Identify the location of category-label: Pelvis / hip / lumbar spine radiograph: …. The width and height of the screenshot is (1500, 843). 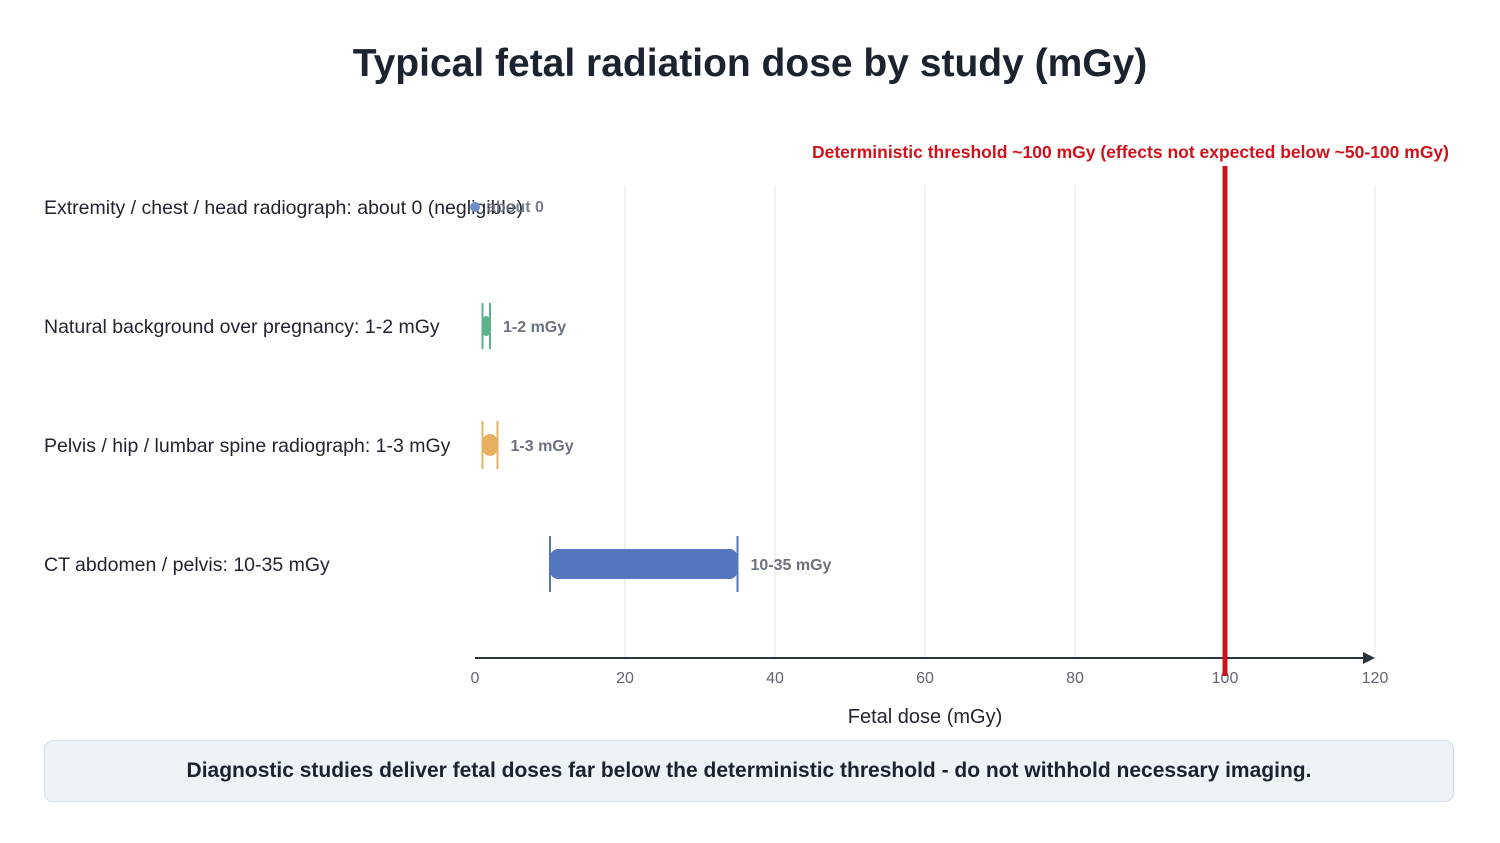
(247, 446).